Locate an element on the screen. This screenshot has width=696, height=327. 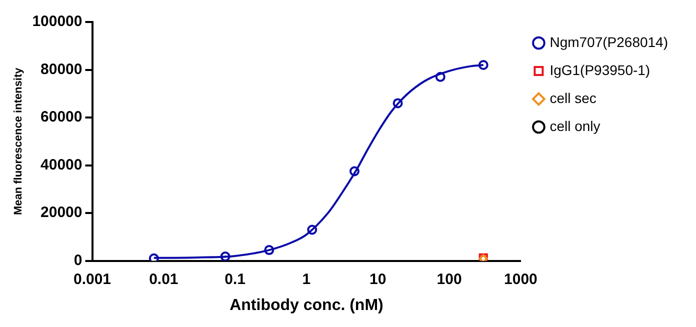
legend-label: IgG1(P93950-1) is located at coordinates (600, 70).